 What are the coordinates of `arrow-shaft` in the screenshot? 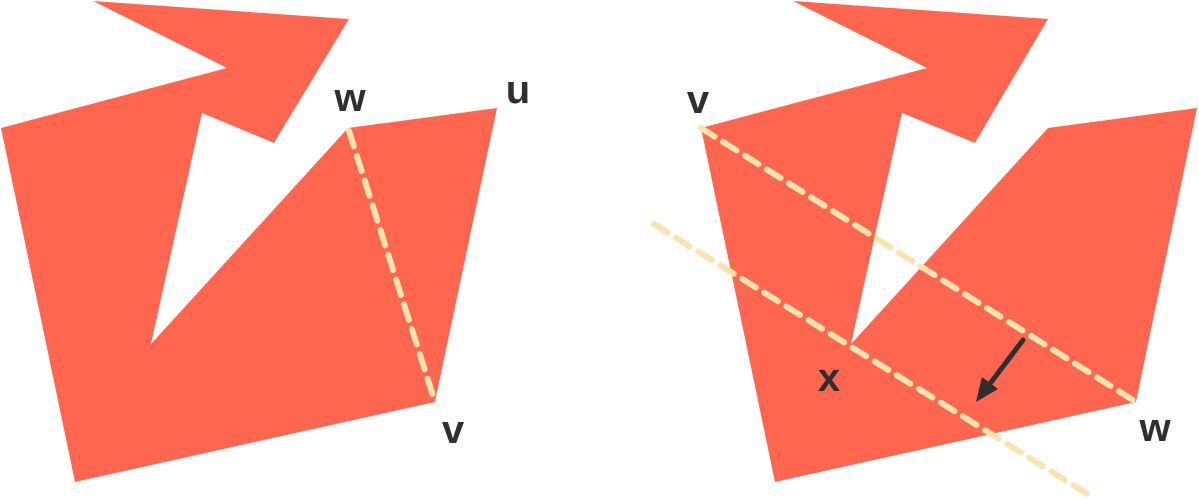 It's located at (1006, 362).